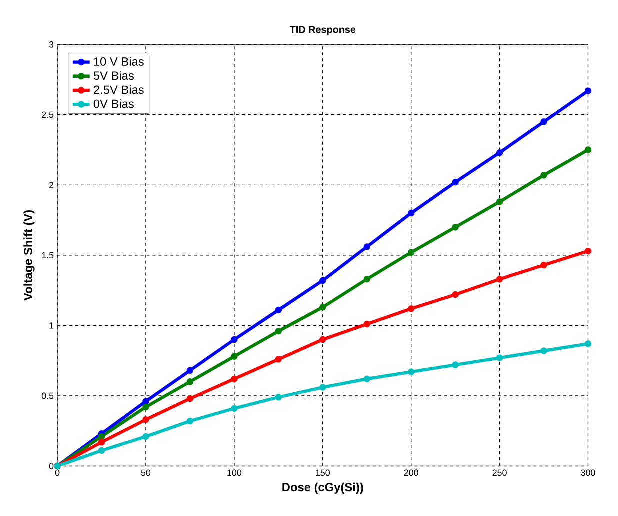 This screenshot has width=618, height=516. Describe the element at coordinates (114, 104) in the screenshot. I see `legend-label: 0V Bias` at that location.